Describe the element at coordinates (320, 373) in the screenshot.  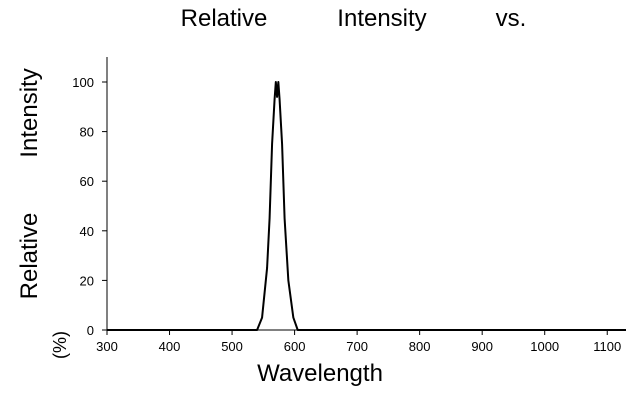
I see `x-axis-title: Wavelength` at that location.